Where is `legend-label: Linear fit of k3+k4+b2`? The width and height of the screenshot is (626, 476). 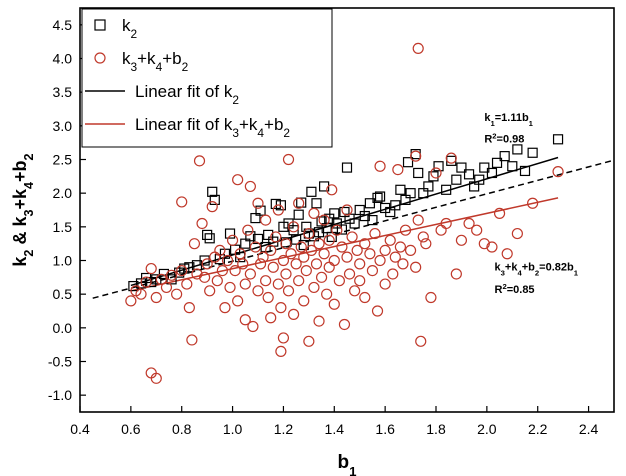
legend-label: Linear fit of k3+k4+b2 is located at coordinates (212, 127).